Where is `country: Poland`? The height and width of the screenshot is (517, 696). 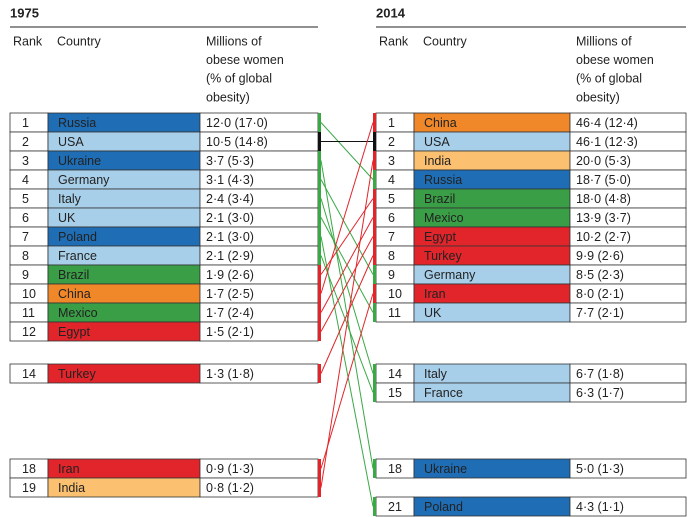
country: Poland is located at coordinates (443, 507).